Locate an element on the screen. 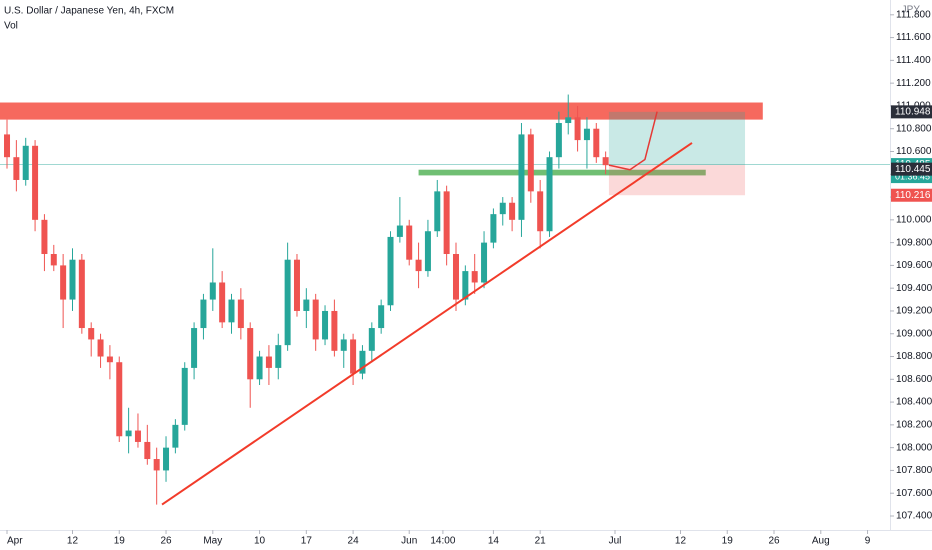 The height and width of the screenshot is (550, 932). target-box is located at coordinates (677, 138).